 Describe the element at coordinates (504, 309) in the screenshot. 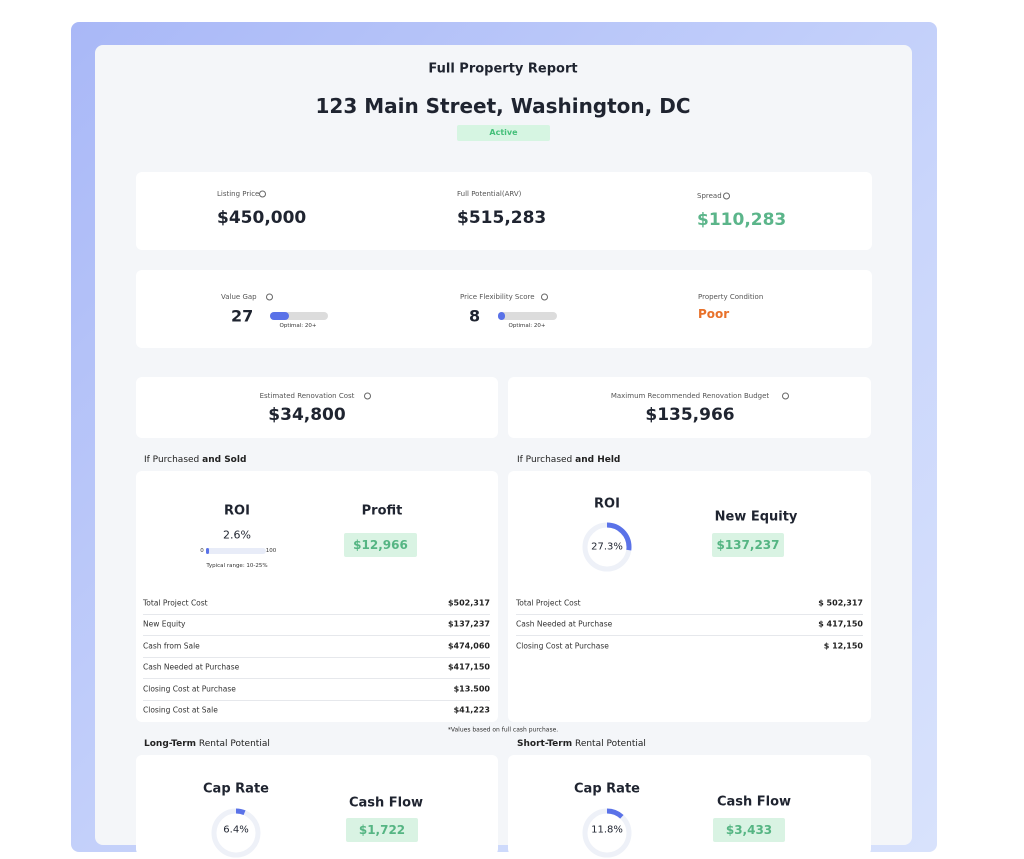

I see `metrics-card` at that location.